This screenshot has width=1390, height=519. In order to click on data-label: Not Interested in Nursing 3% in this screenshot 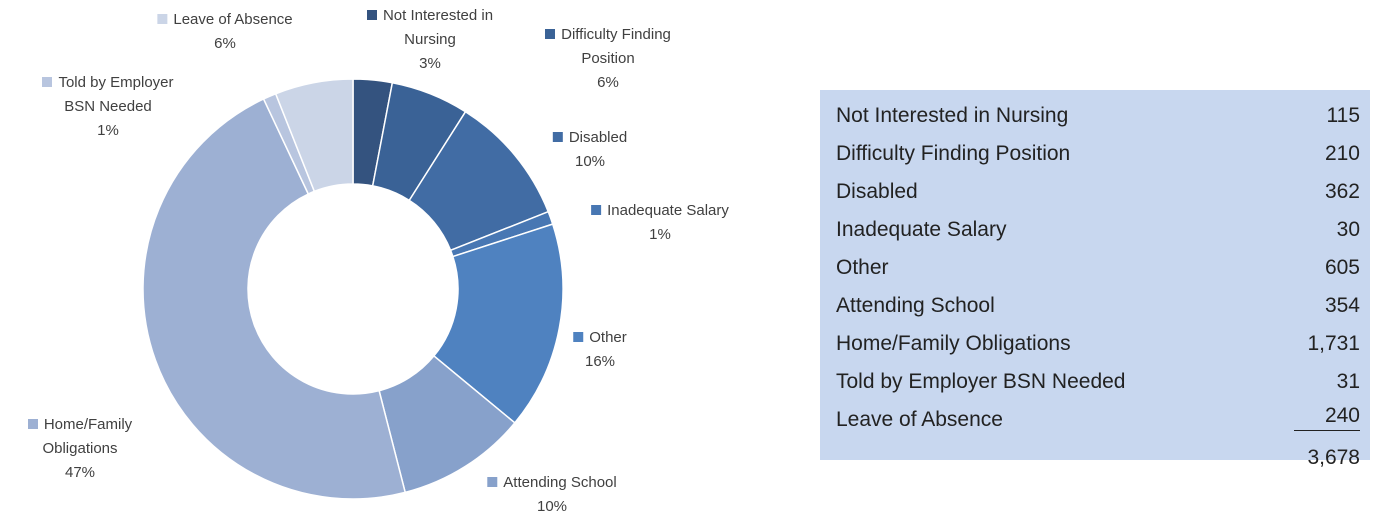, I will do `click(430, 40)`.